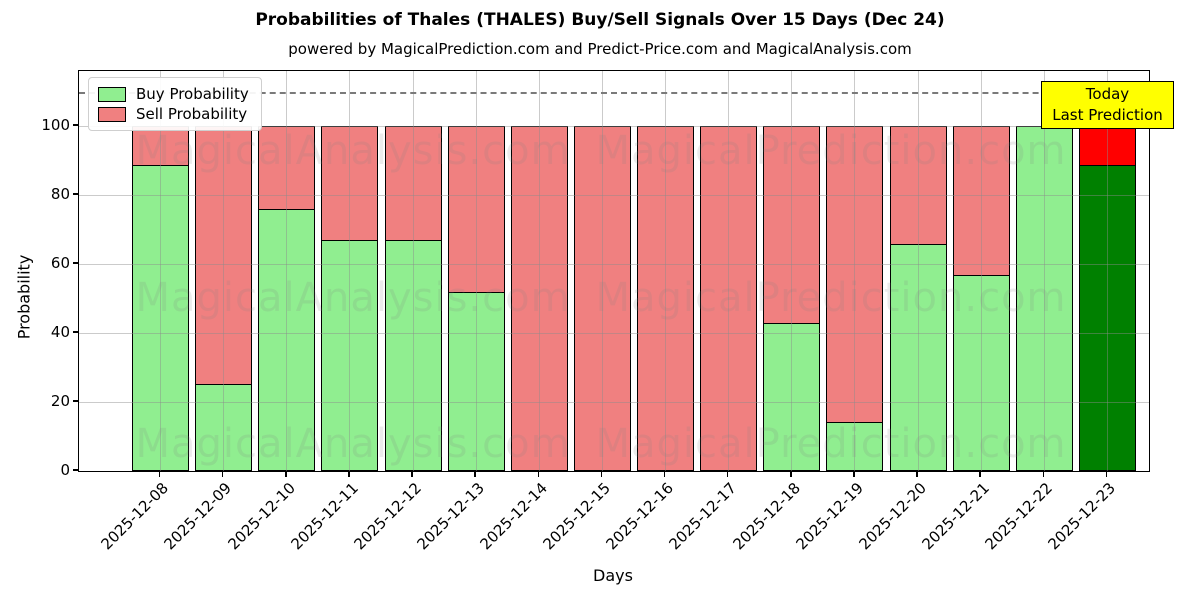 Image resolution: width=1200 pixels, height=600 pixels. I want to click on legend-item-buy: Buy Probability, so click(173, 94).